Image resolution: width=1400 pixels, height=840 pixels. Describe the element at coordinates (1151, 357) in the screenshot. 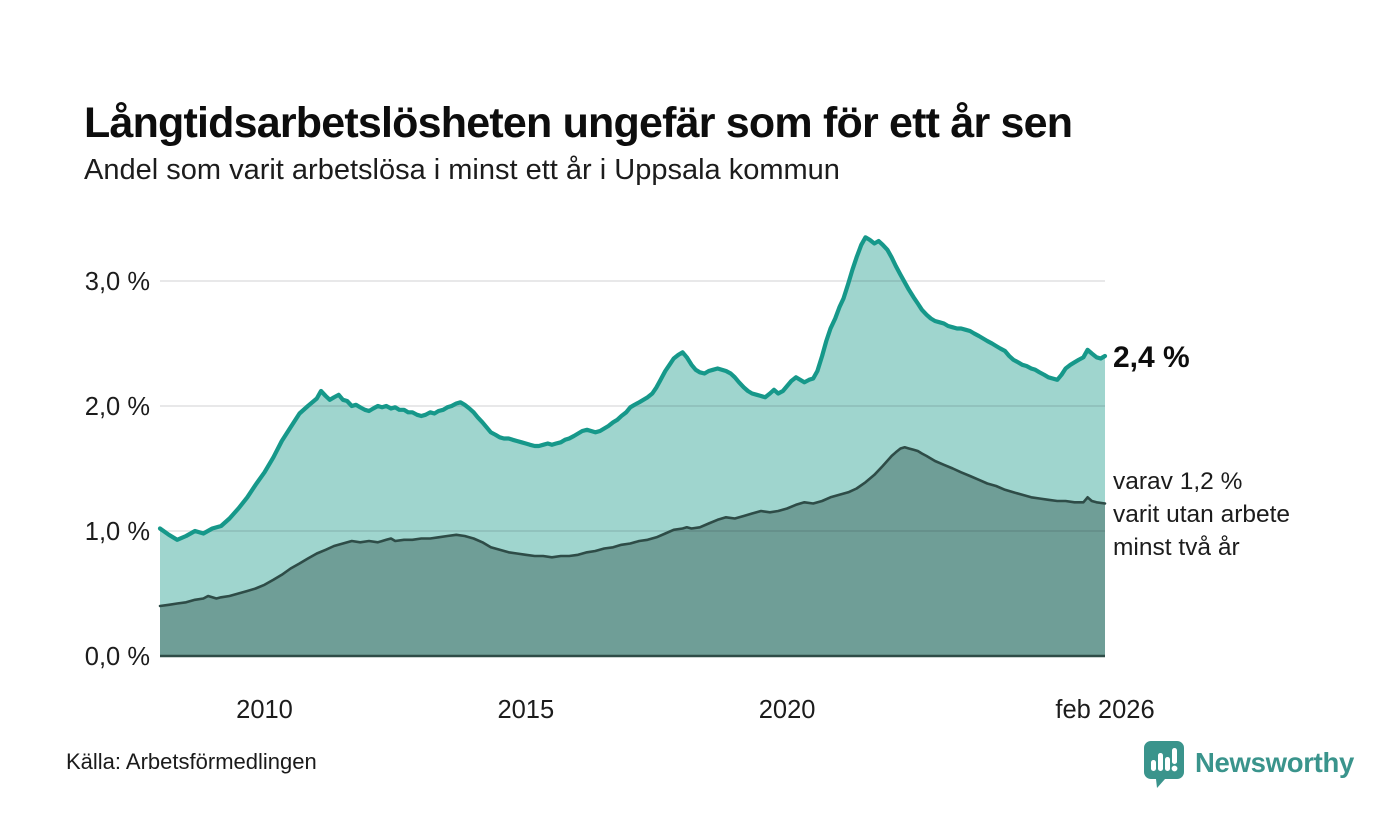

I see `annotation-latest-total-value: 2,4 %` at that location.